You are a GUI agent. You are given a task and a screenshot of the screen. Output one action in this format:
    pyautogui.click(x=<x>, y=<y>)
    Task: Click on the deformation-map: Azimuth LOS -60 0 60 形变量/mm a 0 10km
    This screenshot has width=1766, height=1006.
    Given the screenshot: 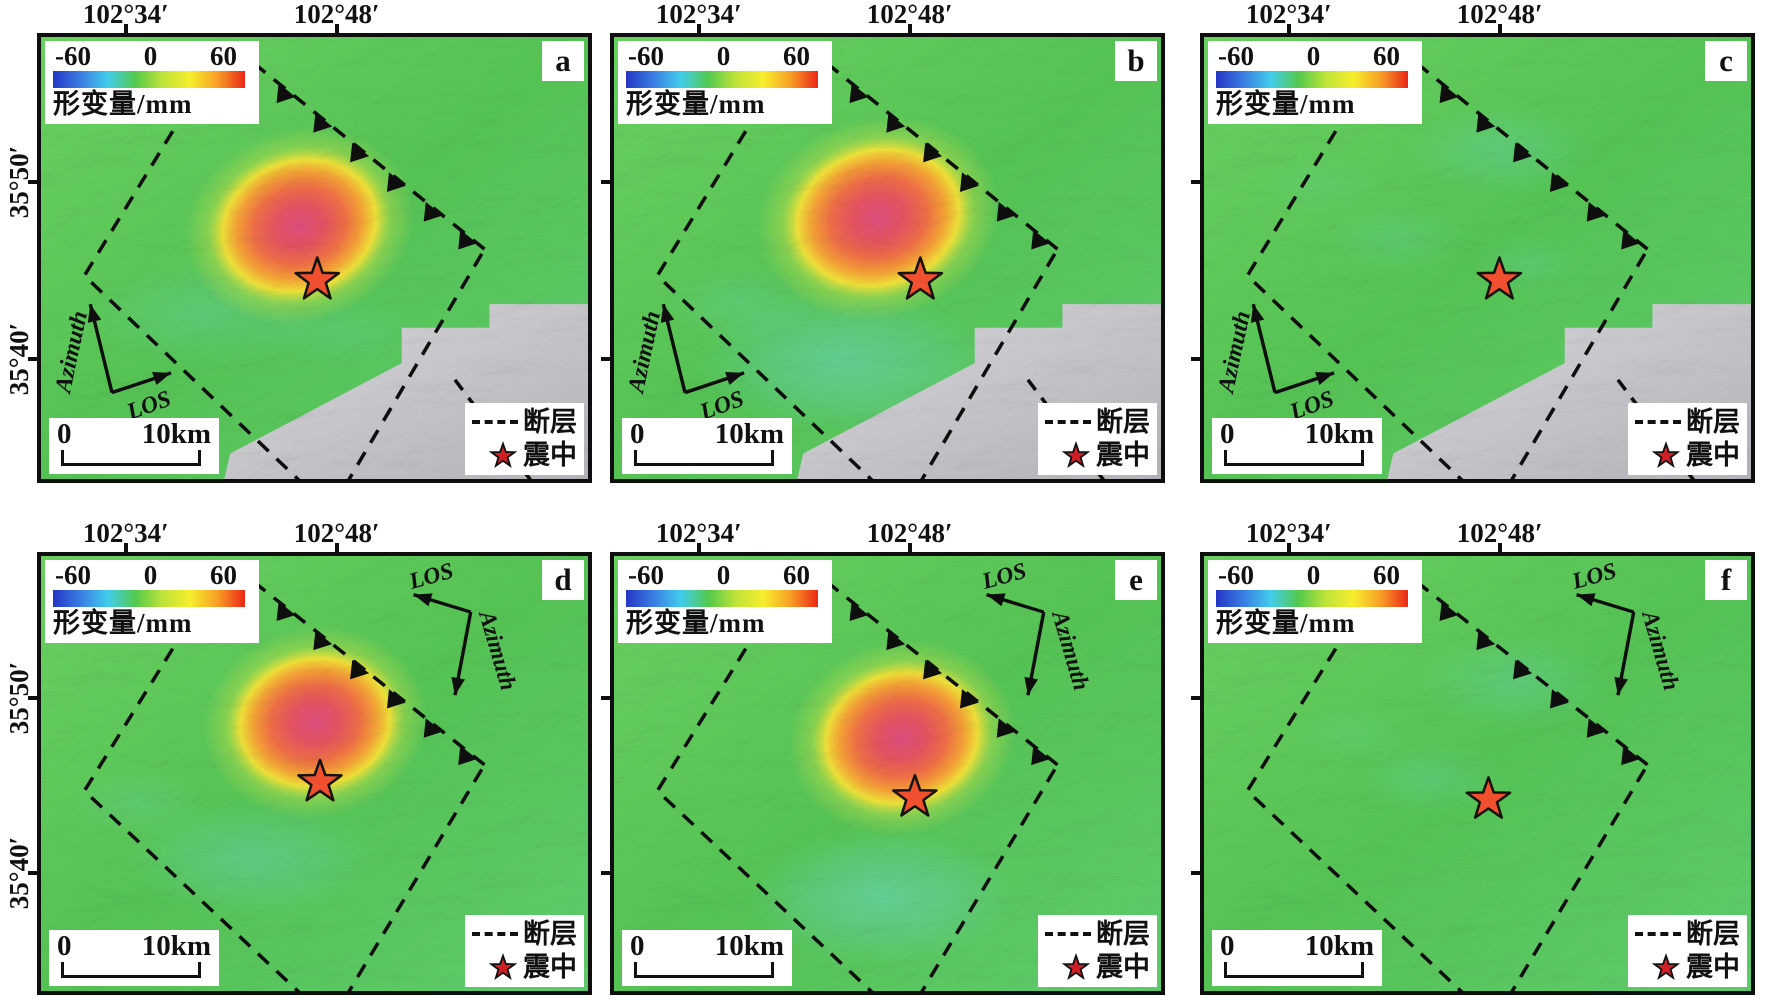 What is the action you would take?
    pyautogui.click(x=314, y=258)
    